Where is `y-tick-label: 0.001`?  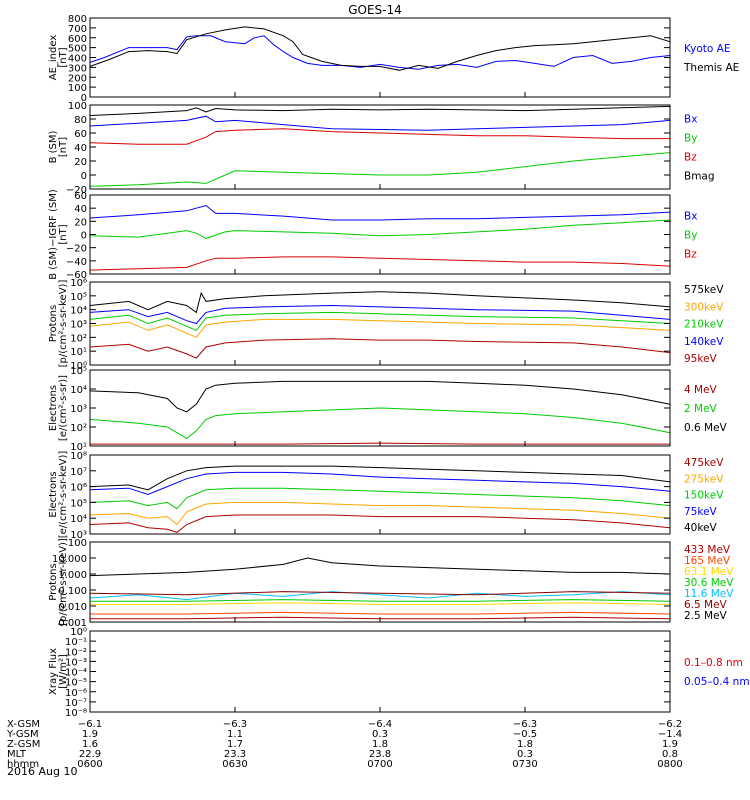 y-tick-label: 0.001 is located at coordinates (72, 623).